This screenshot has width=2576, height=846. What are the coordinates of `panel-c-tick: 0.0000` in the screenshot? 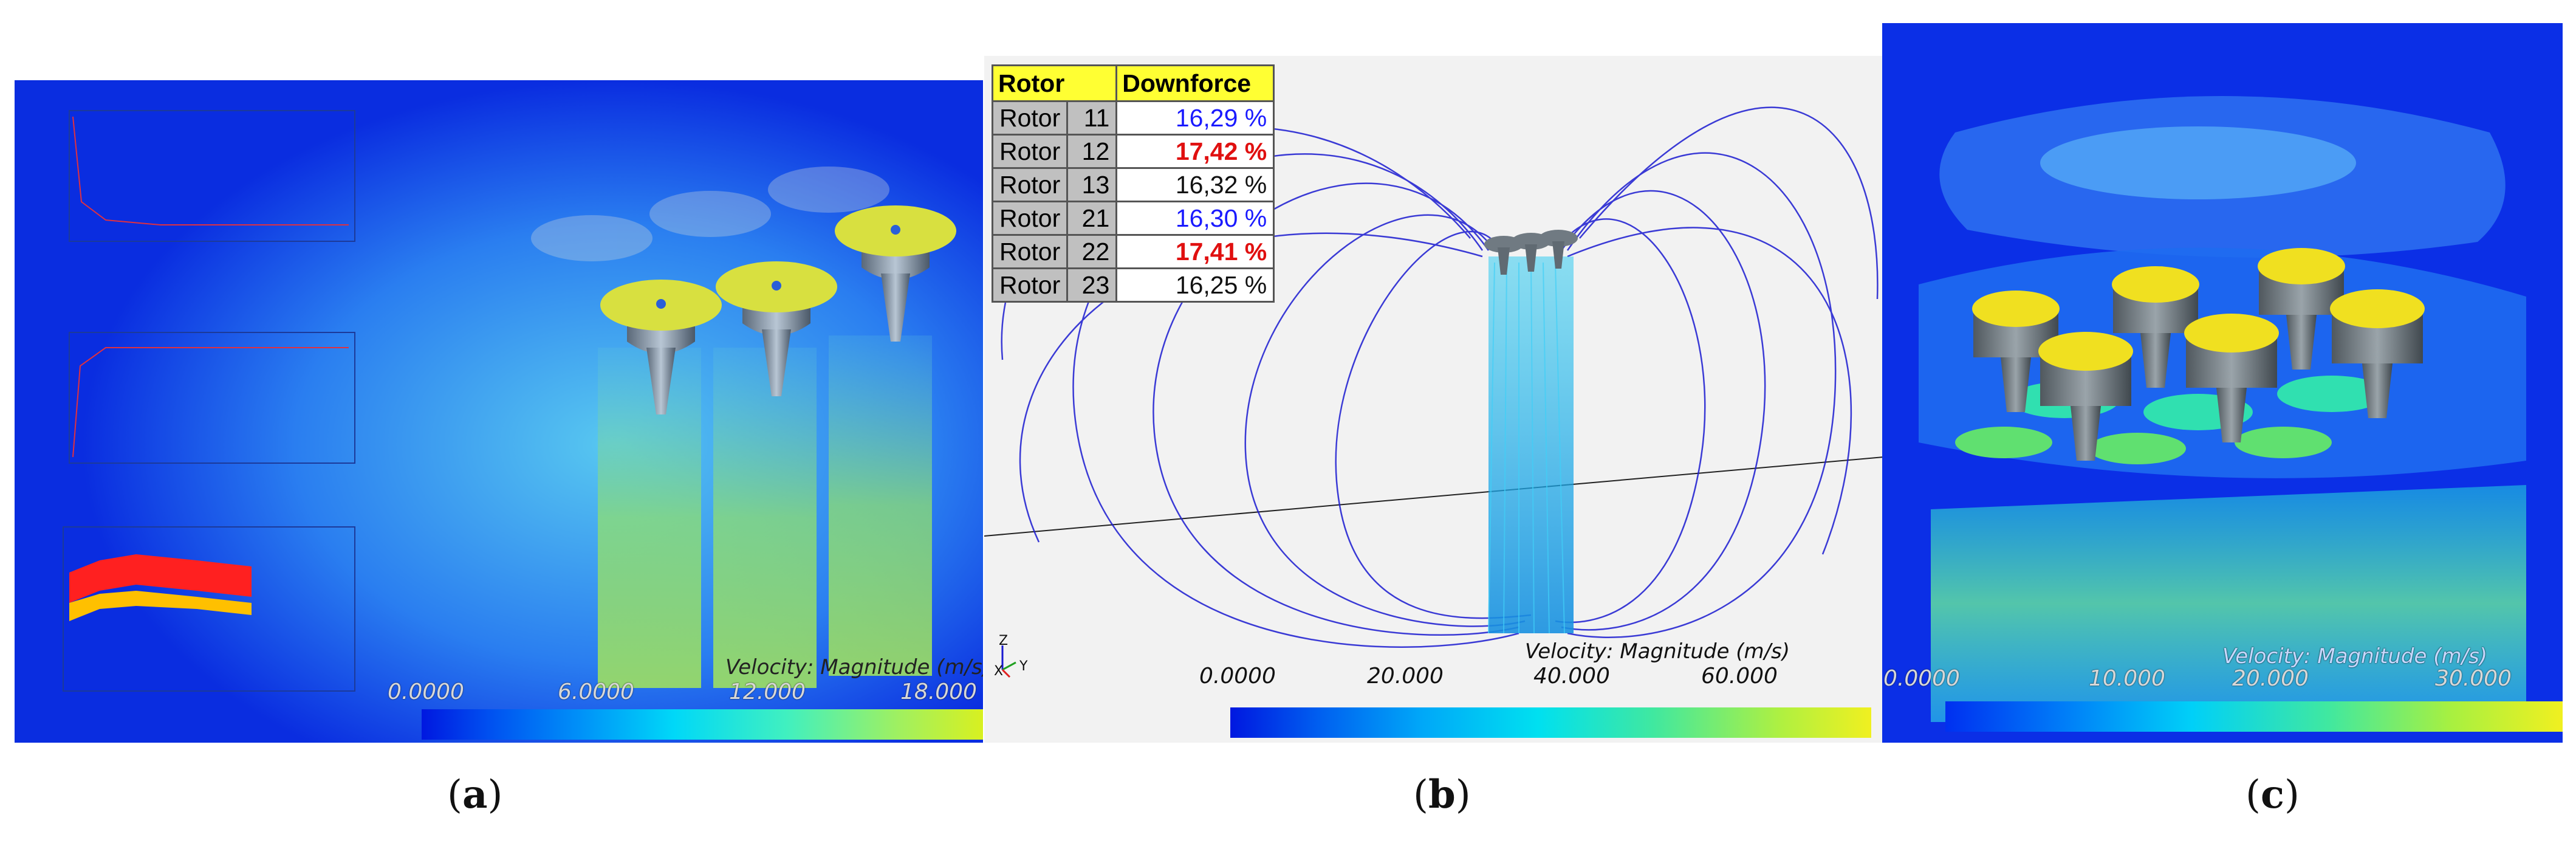 It's located at (1921, 678).